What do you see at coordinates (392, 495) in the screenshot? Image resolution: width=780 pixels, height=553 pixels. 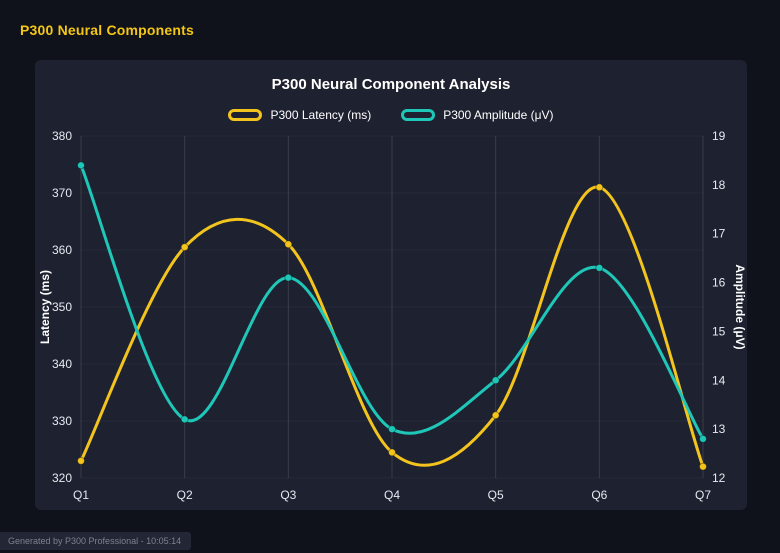 I see `x-tick-label: Q4` at bounding box center [392, 495].